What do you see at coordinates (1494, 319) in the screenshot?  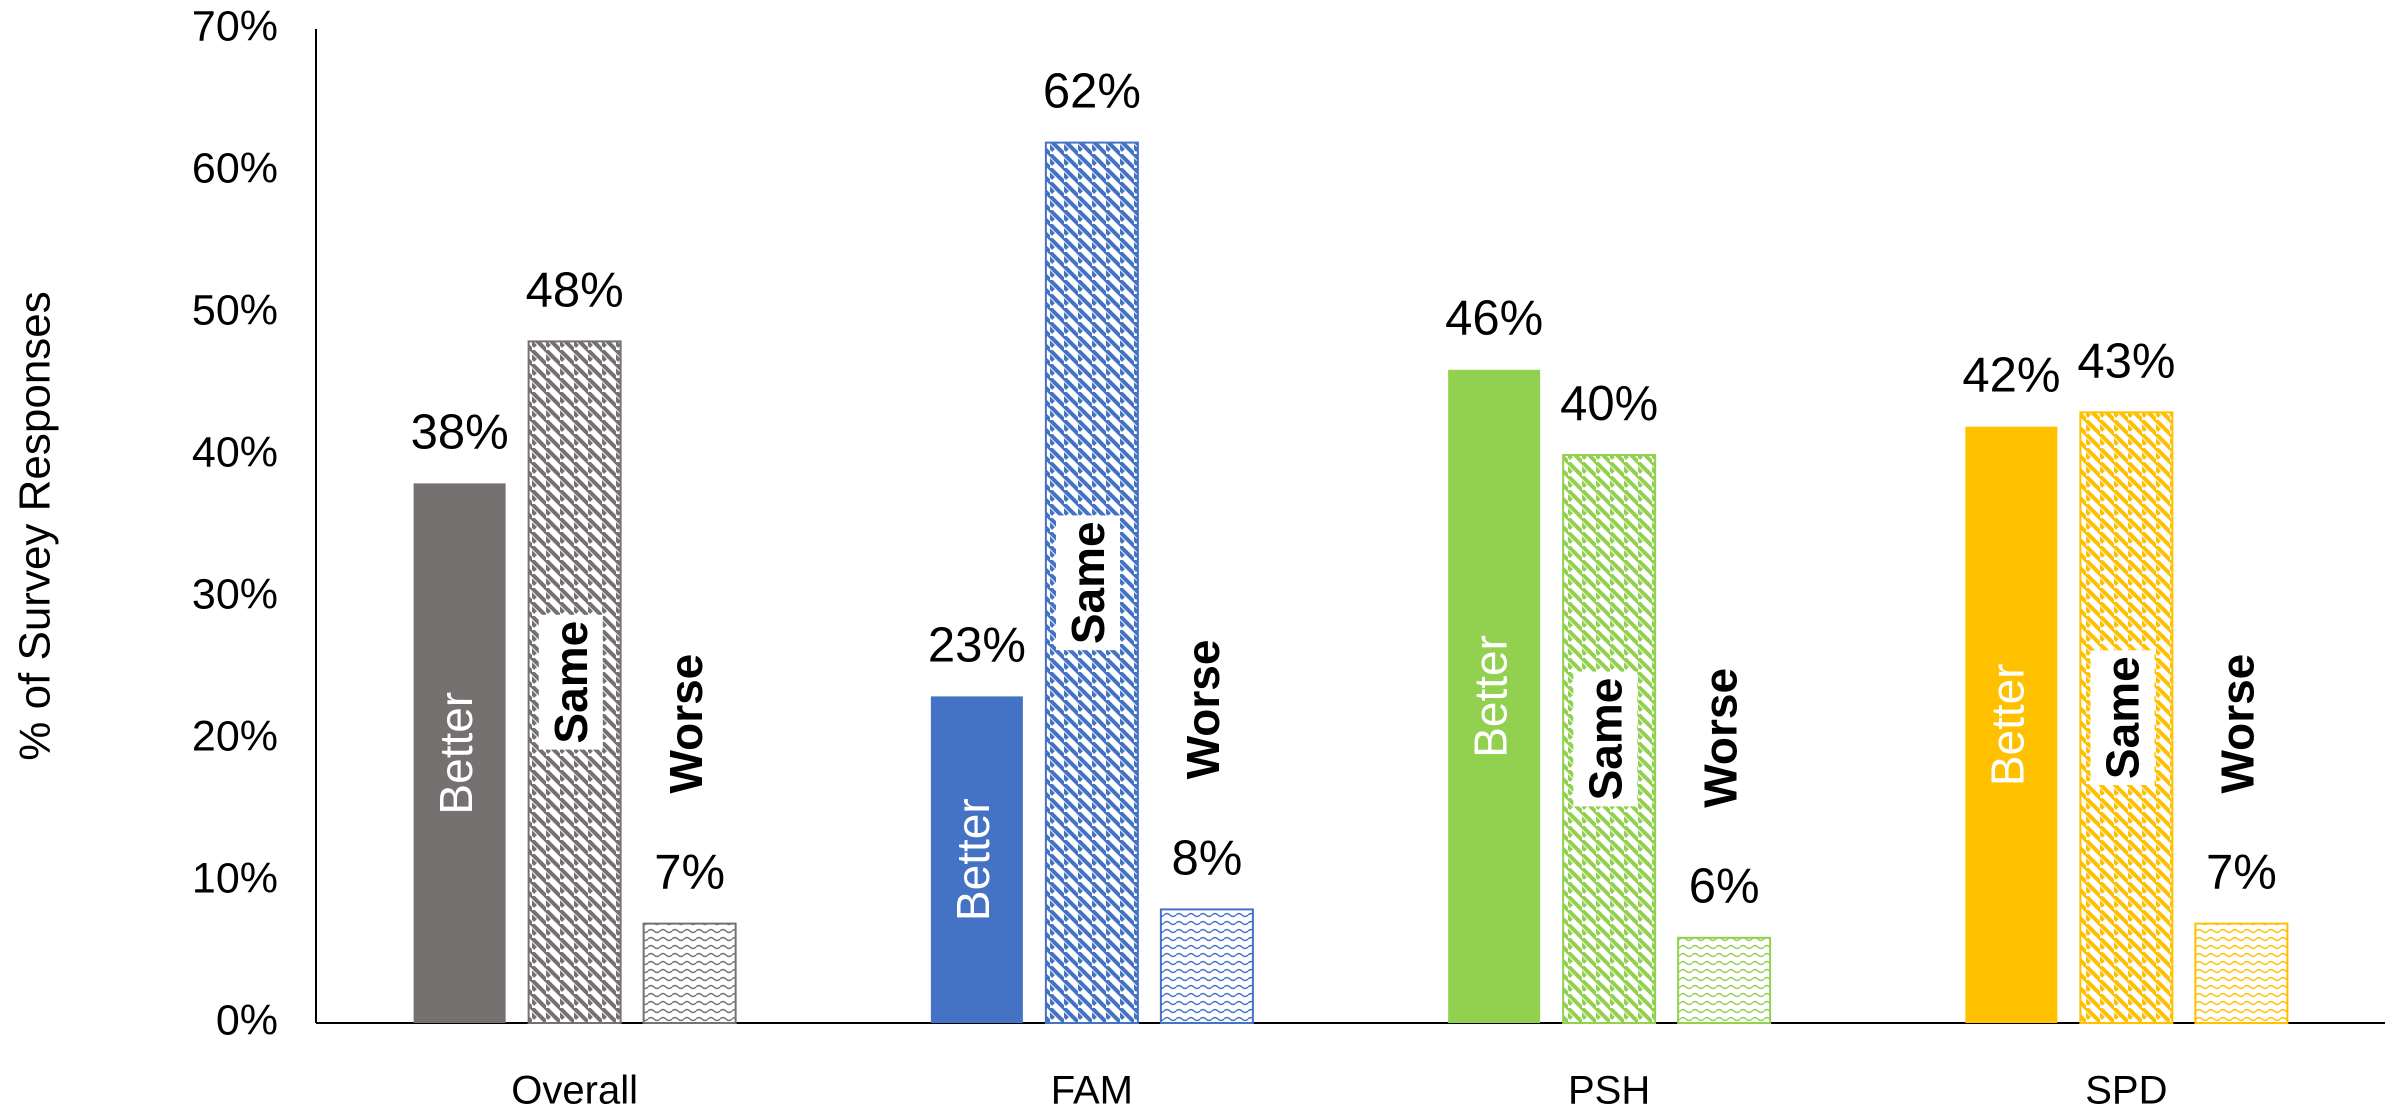 I see `value-label: 46%` at bounding box center [1494, 319].